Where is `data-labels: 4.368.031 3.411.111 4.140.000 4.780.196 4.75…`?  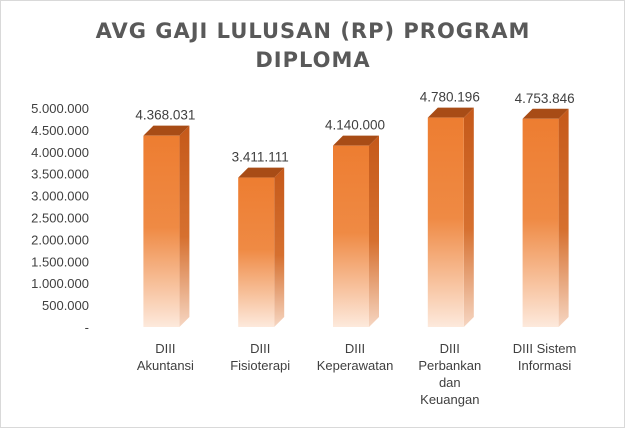 data-labels: 4.368.031 3.411.111 4.140.000 4.780.196 4.75… is located at coordinates (354, 127).